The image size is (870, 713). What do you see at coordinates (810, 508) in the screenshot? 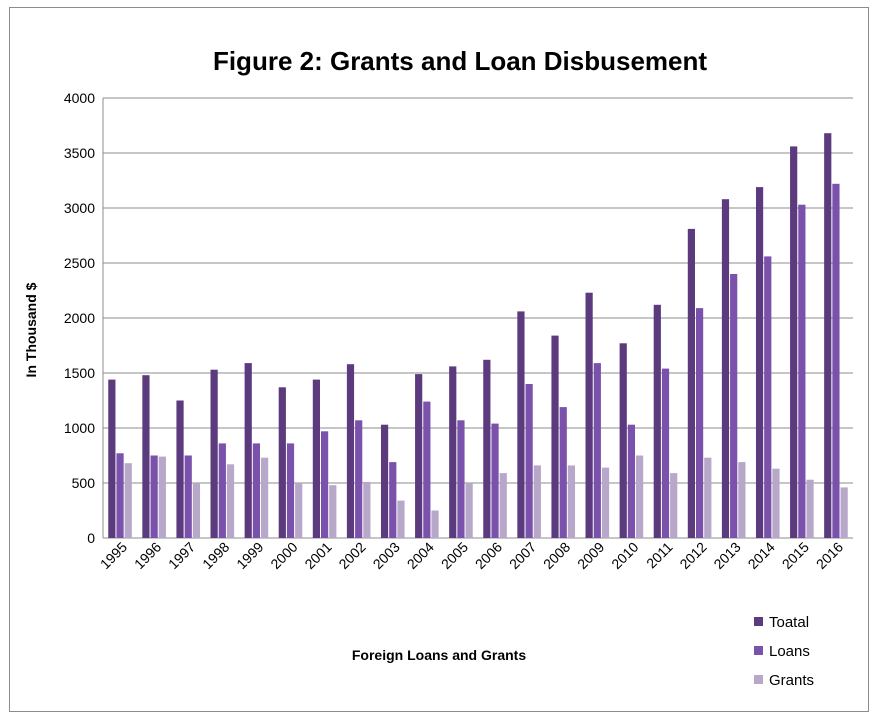
I see `bar-grants-2015` at bounding box center [810, 508].